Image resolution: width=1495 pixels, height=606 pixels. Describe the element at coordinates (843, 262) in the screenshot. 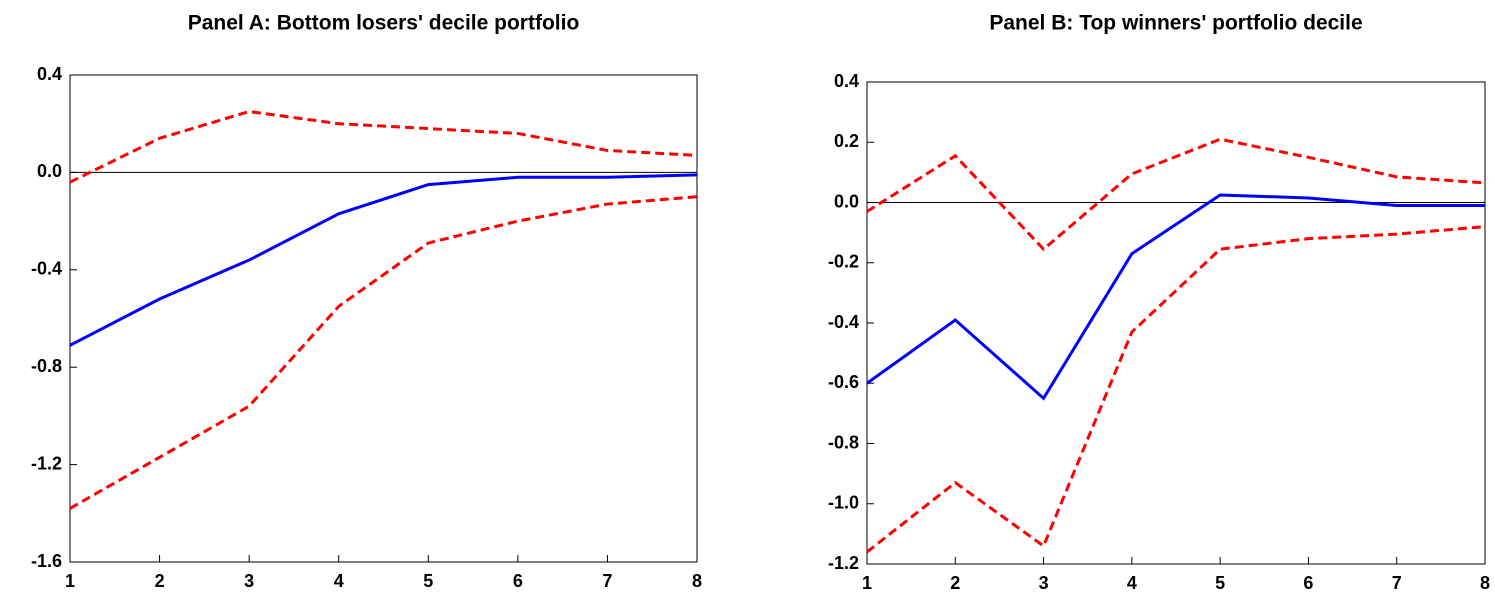

I see `y-tick-label: -0.2` at that location.